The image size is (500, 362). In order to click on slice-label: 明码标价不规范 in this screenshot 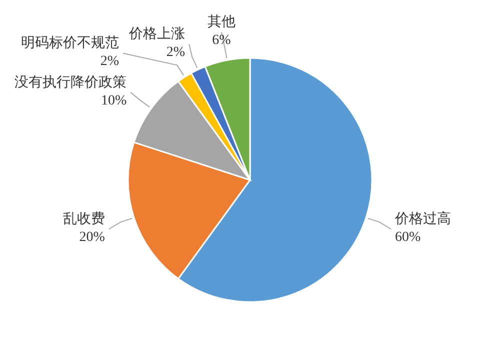, I will do `click(70, 43)`.